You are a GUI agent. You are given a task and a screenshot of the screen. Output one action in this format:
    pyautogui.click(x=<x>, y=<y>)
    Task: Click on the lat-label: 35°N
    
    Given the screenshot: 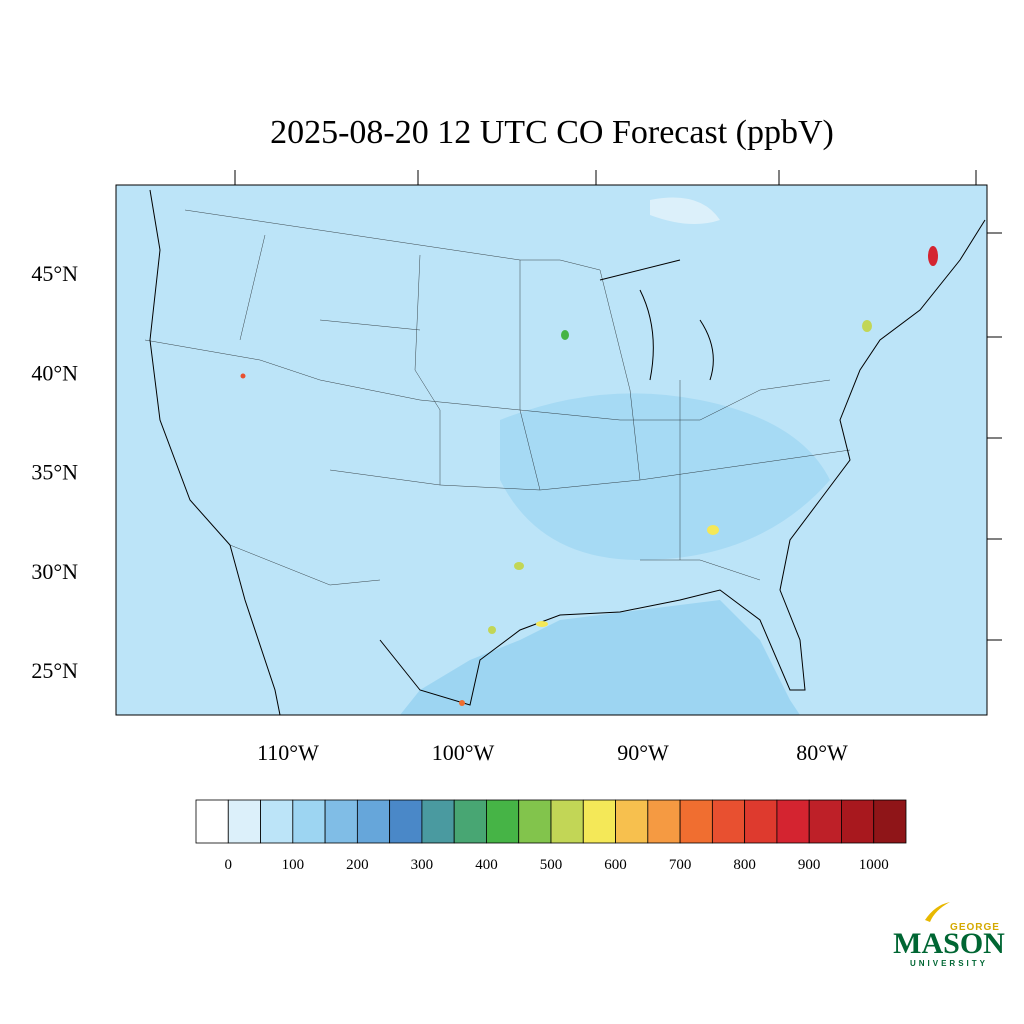 What is the action you would take?
    pyautogui.click(x=54, y=472)
    